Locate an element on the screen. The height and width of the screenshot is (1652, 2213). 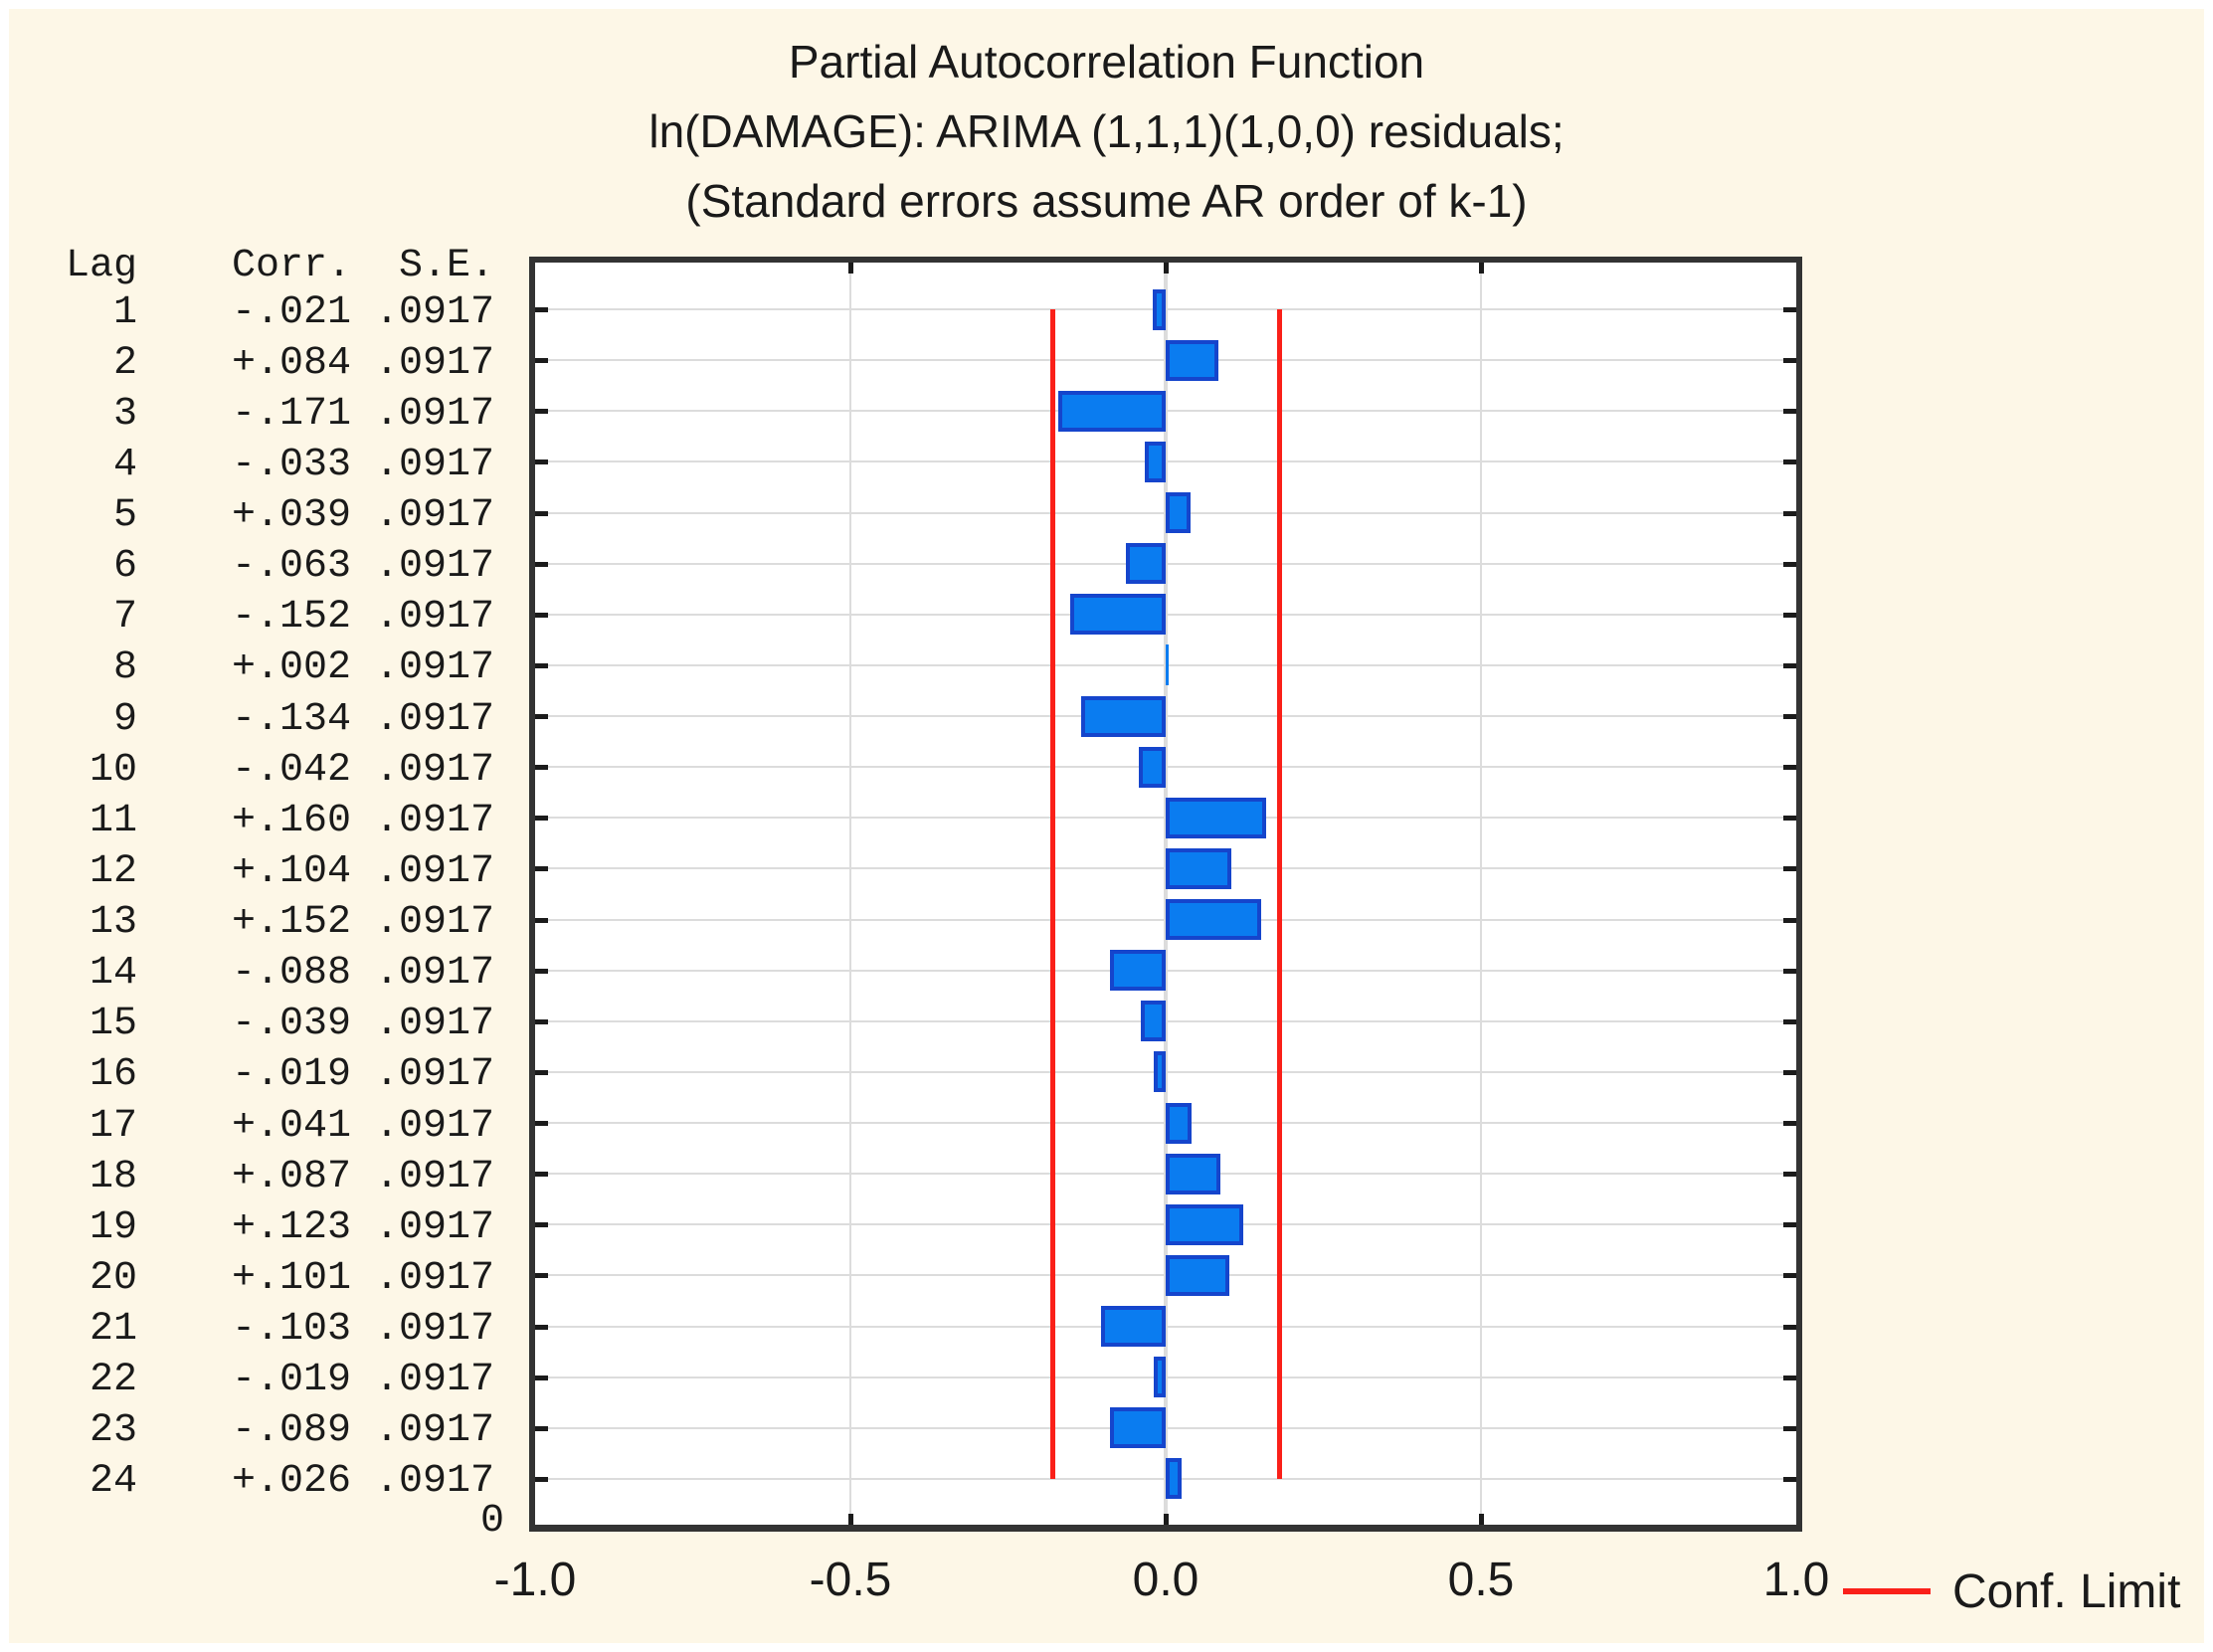
lag-cell: 3 is located at coordinates (125, 414).